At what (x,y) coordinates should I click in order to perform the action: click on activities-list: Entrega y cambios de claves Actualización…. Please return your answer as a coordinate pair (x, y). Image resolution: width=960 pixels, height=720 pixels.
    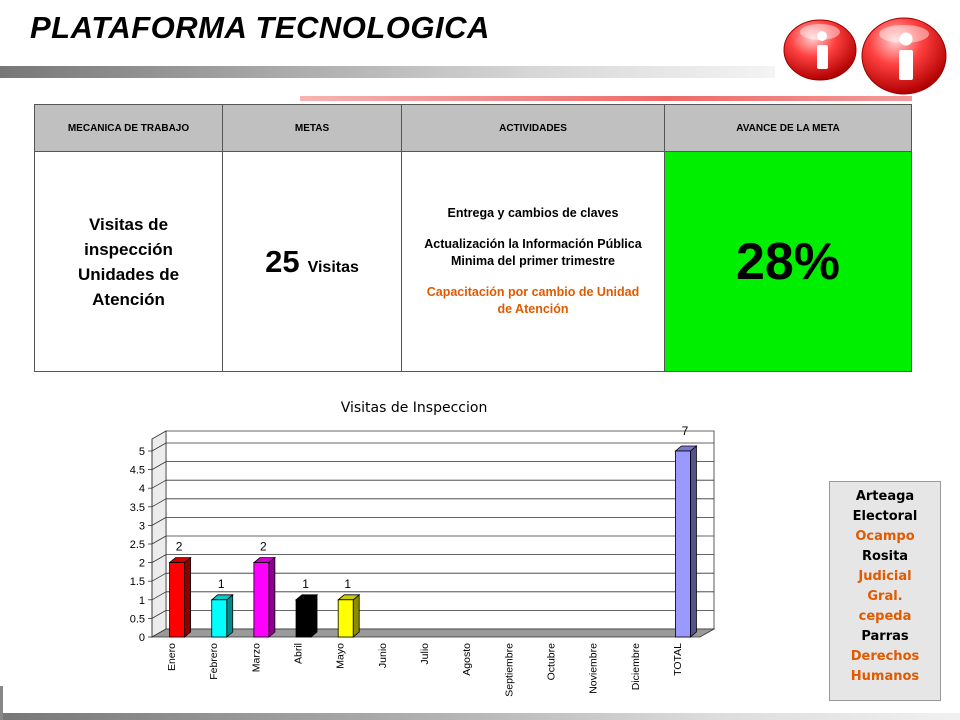
    Looking at the image, I should click on (533, 261).